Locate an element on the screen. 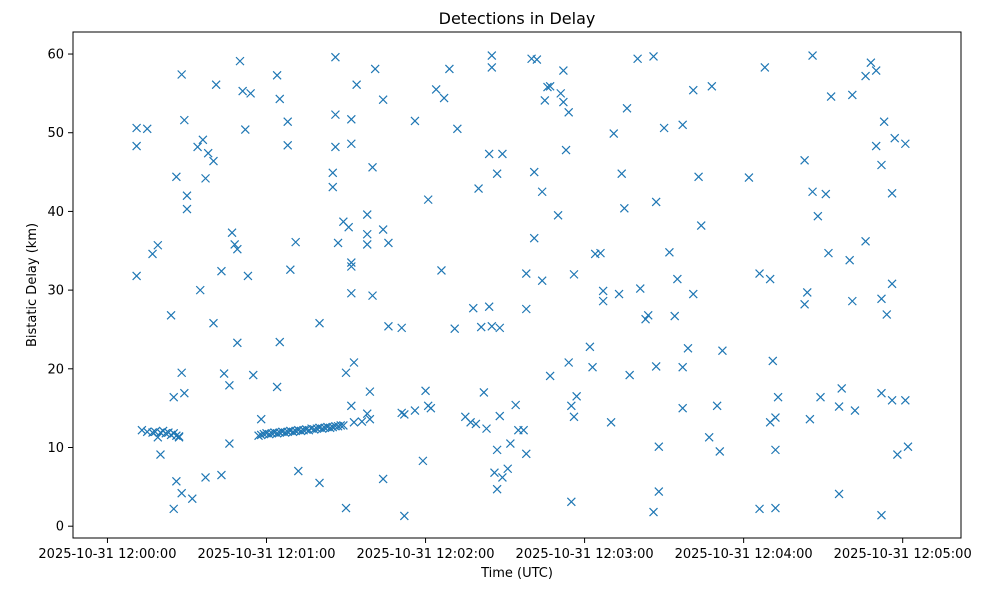 This screenshot has width=981, height=590. chart-title: Detections in Delay is located at coordinates (517, 18).